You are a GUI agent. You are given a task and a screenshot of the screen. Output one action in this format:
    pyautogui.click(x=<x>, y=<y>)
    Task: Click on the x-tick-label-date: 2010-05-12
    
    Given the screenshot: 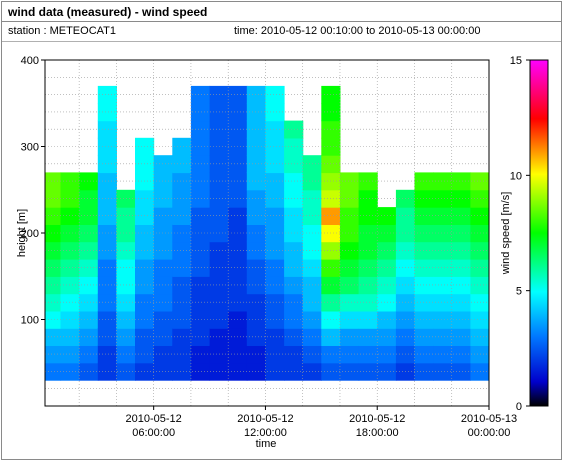 What is the action you would take?
    pyautogui.click(x=265, y=419)
    